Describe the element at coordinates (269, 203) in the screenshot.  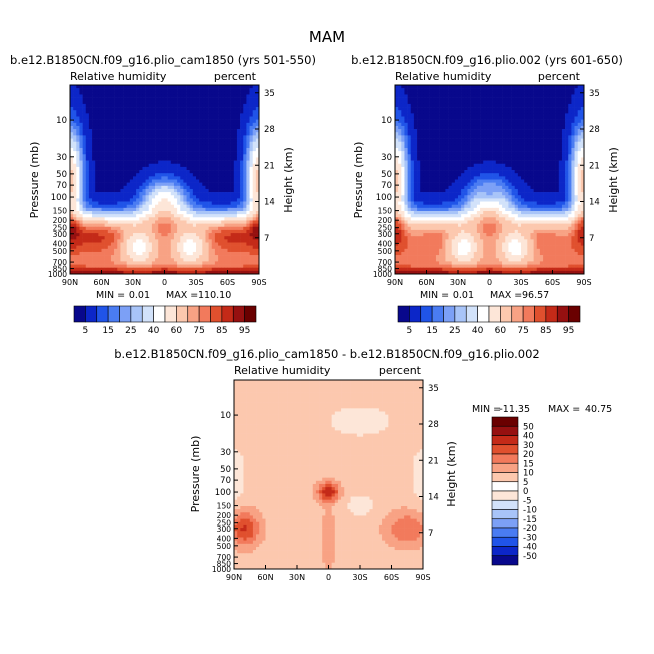
I see `y-right-tick-label: 14` at that location.